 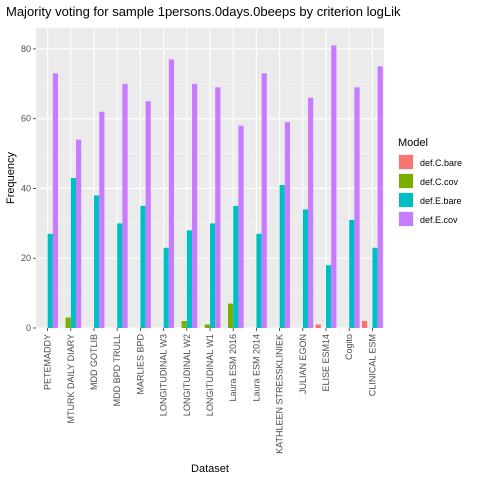 What do you see at coordinates (349, 347) in the screenshot?
I see `x-tick-label: Cogito` at bounding box center [349, 347].